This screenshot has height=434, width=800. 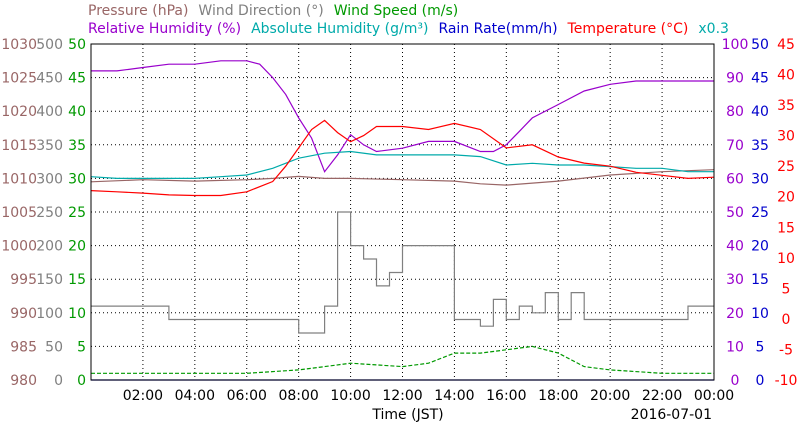 What do you see at coordinates (786, 320) in the screenshot?
I see `temperature-tick-label: 0` at bounding box center [786, 320].